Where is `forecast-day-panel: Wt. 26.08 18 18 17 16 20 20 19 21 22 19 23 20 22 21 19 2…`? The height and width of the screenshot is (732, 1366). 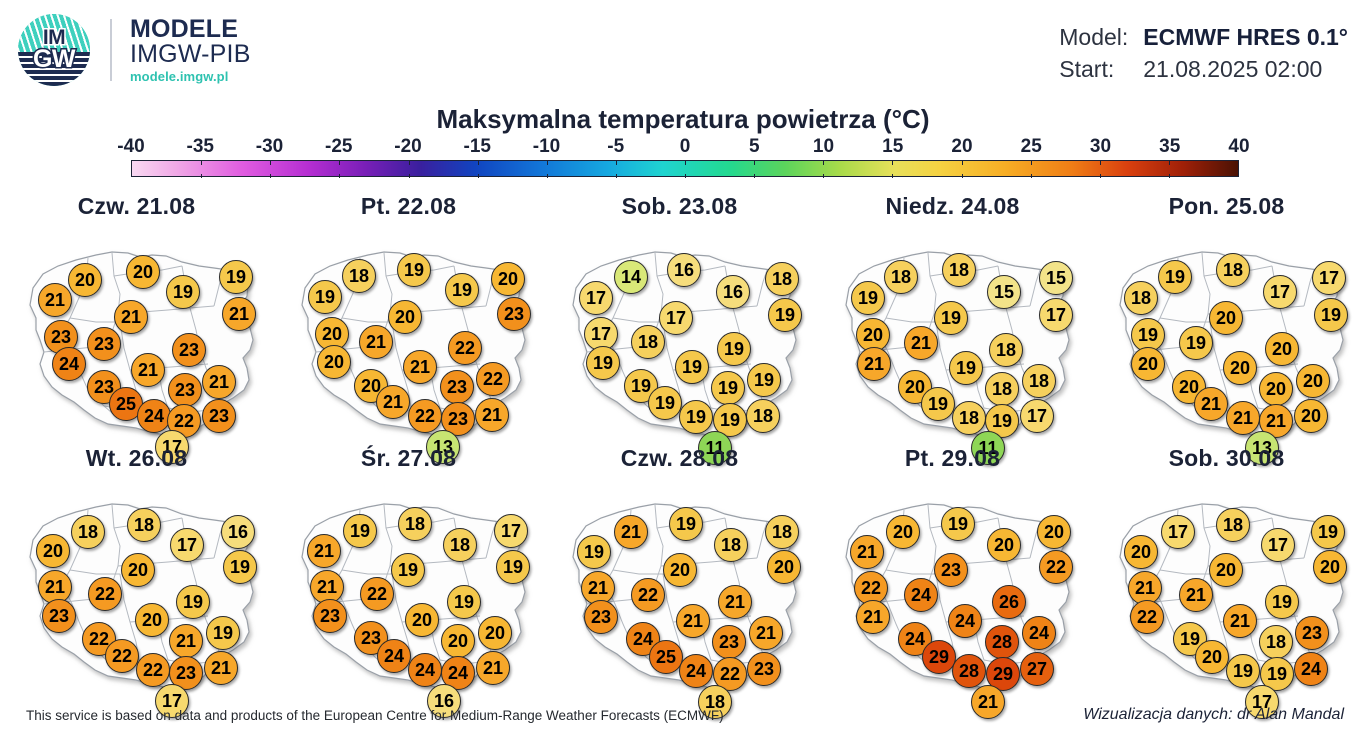 forecast-day-panel: Wt. 26.08 18 18 17 16 20 20 19 21 22 19 23 20 22 21 19 2… is located at coordinates (136, 581).